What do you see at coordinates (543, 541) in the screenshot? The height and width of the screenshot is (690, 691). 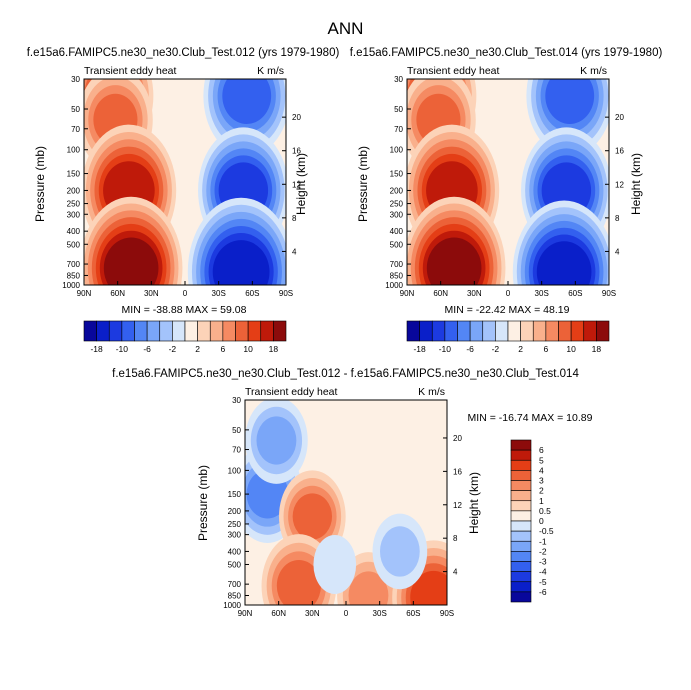 I see `colorbar-label: -1` at bounding box center [543, 541].